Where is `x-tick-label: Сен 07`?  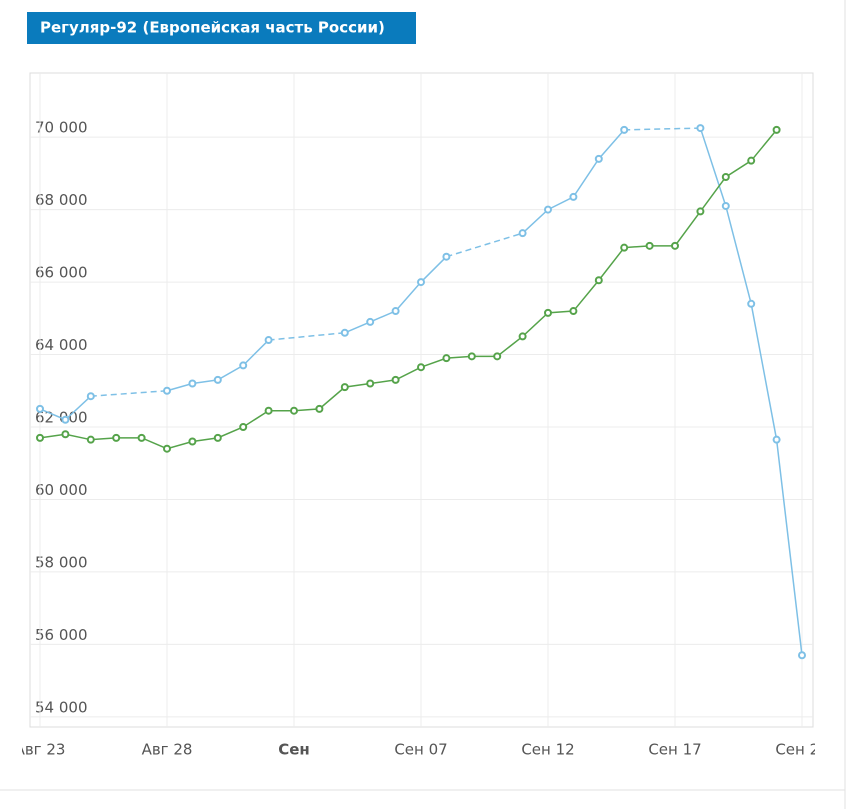 x-tick-label: Сен 07 is located at coordinates (420, 750).